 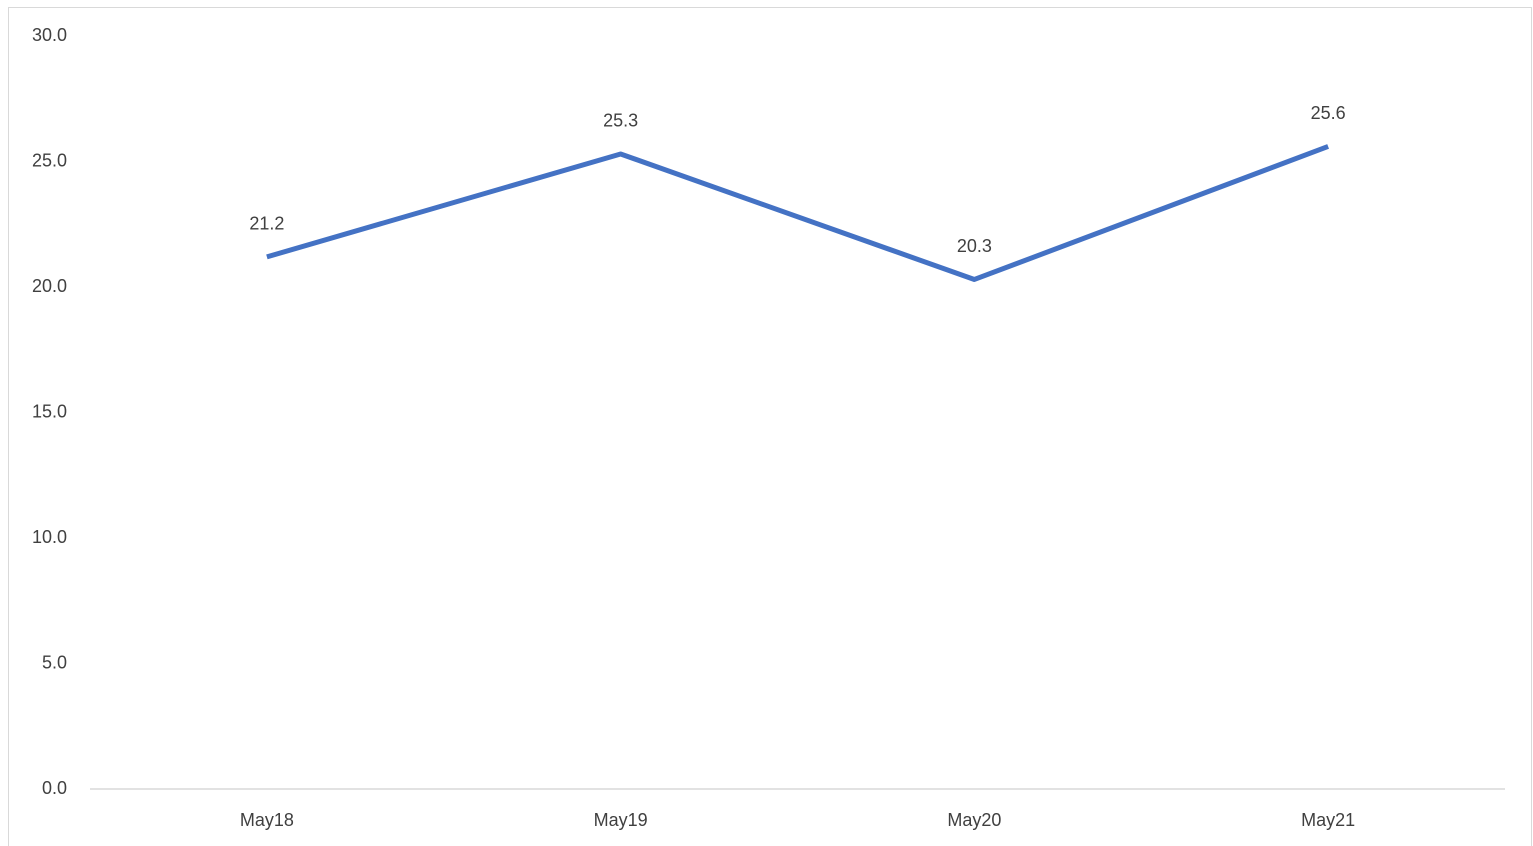 I want to click on x-tick-label: May18, so click(x=267, y=820).